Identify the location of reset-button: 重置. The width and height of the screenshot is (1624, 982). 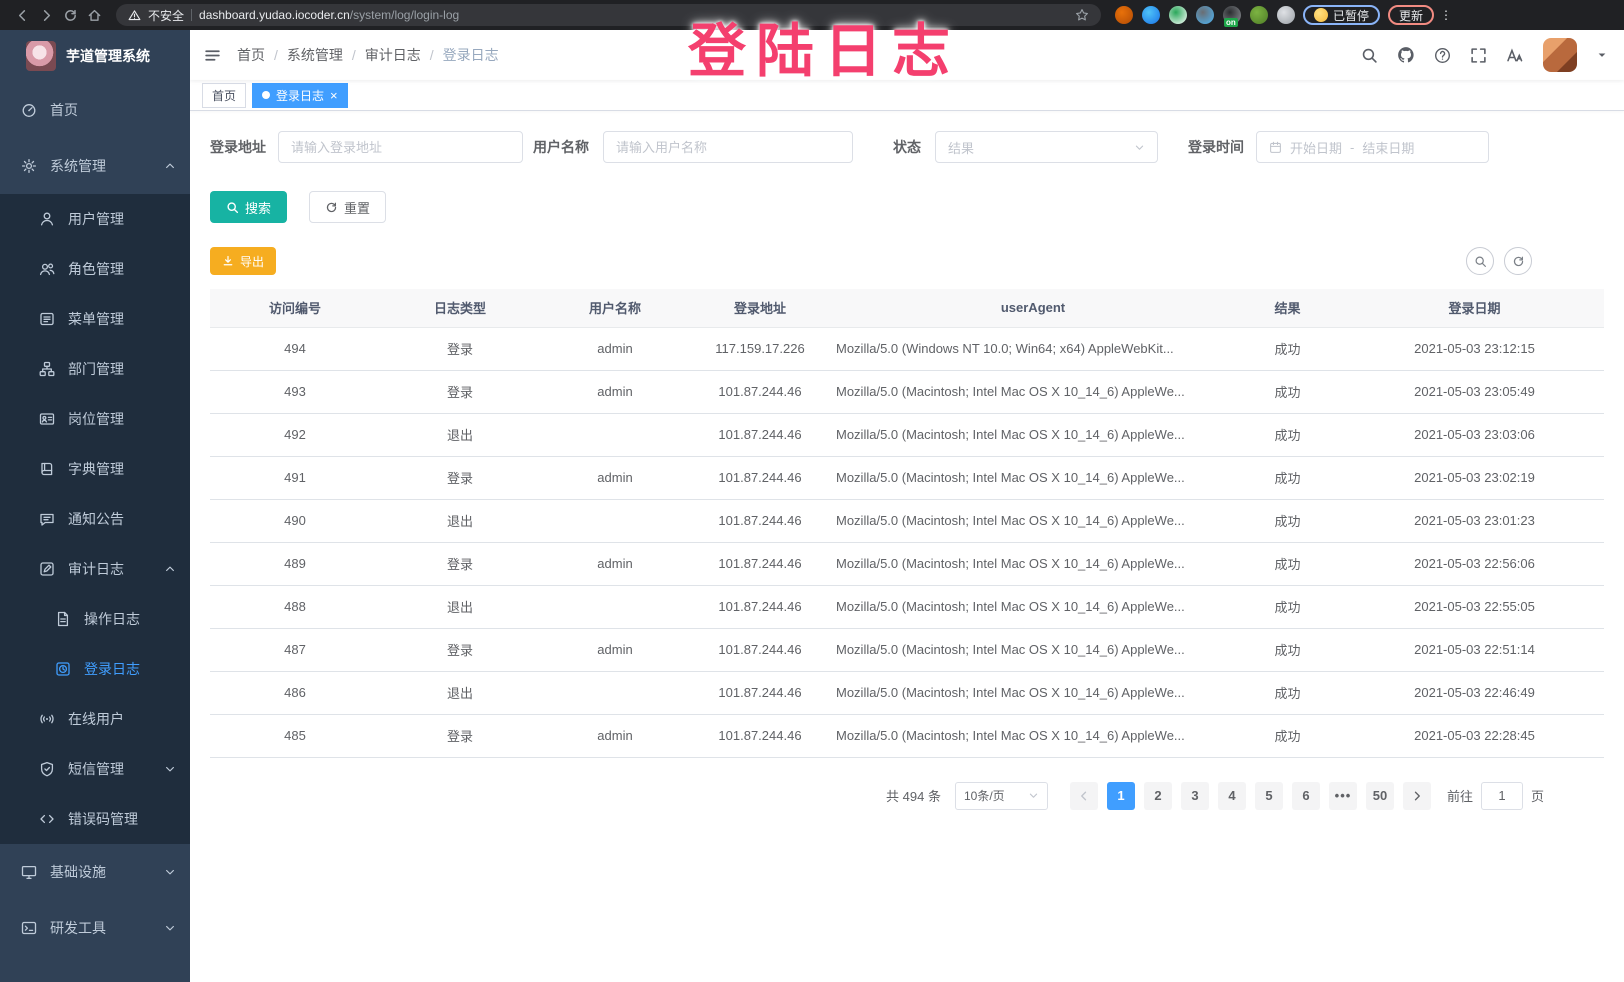
(348, 207).